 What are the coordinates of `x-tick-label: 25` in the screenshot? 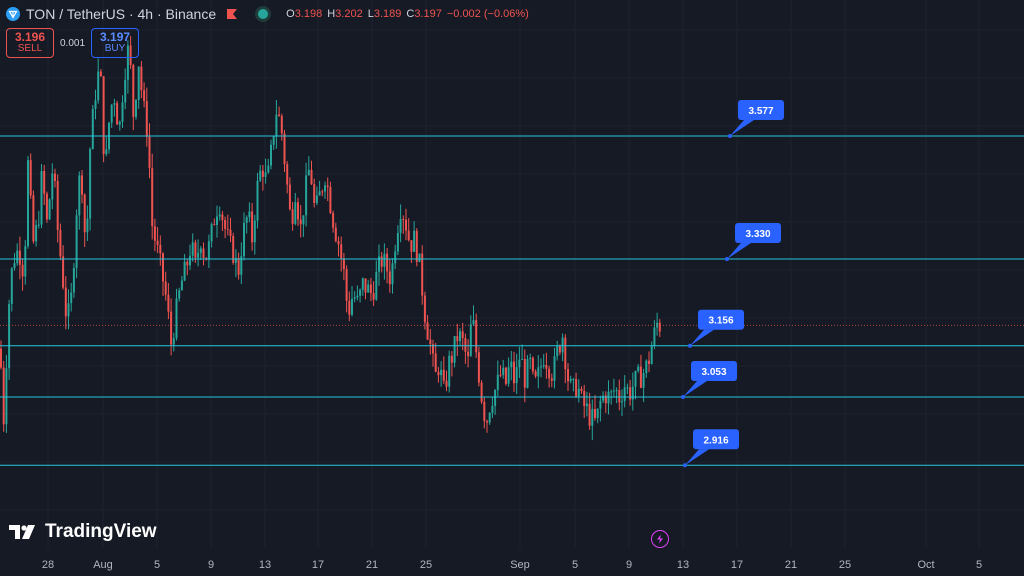 It's located at (845, 565).